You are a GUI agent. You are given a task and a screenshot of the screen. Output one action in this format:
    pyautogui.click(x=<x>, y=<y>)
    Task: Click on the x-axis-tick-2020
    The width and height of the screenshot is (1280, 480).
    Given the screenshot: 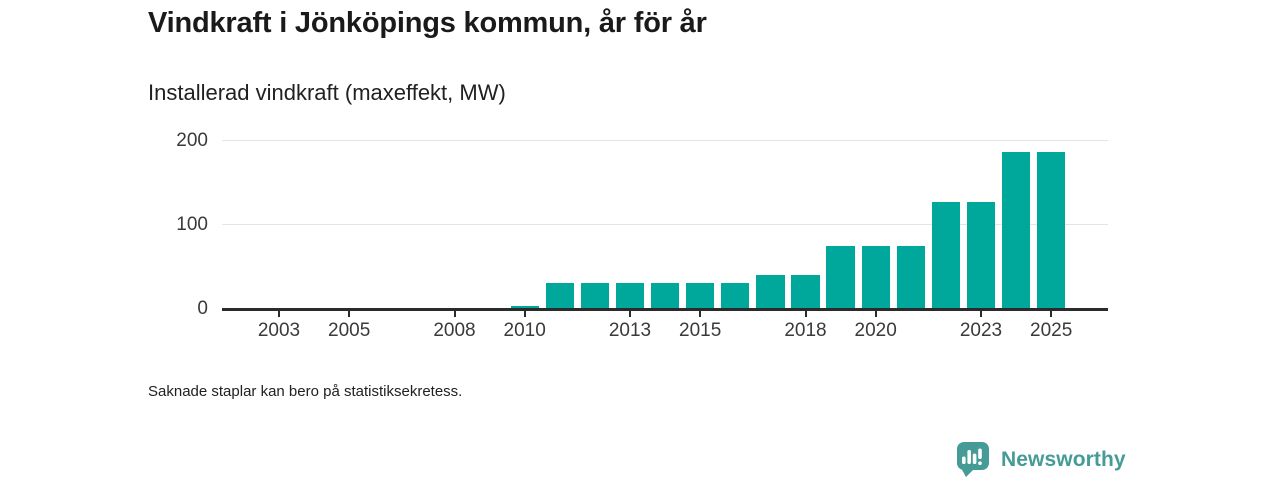 What is the action you would take?
    pyautogui.click(x=875, y=313)
    